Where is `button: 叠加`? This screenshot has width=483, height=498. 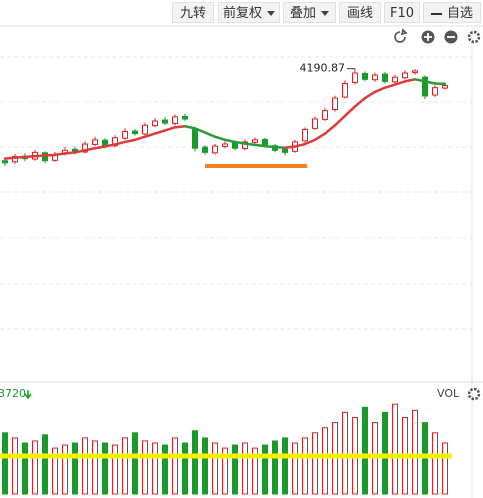 button: 叠加 is located at coordinates (309, 12).